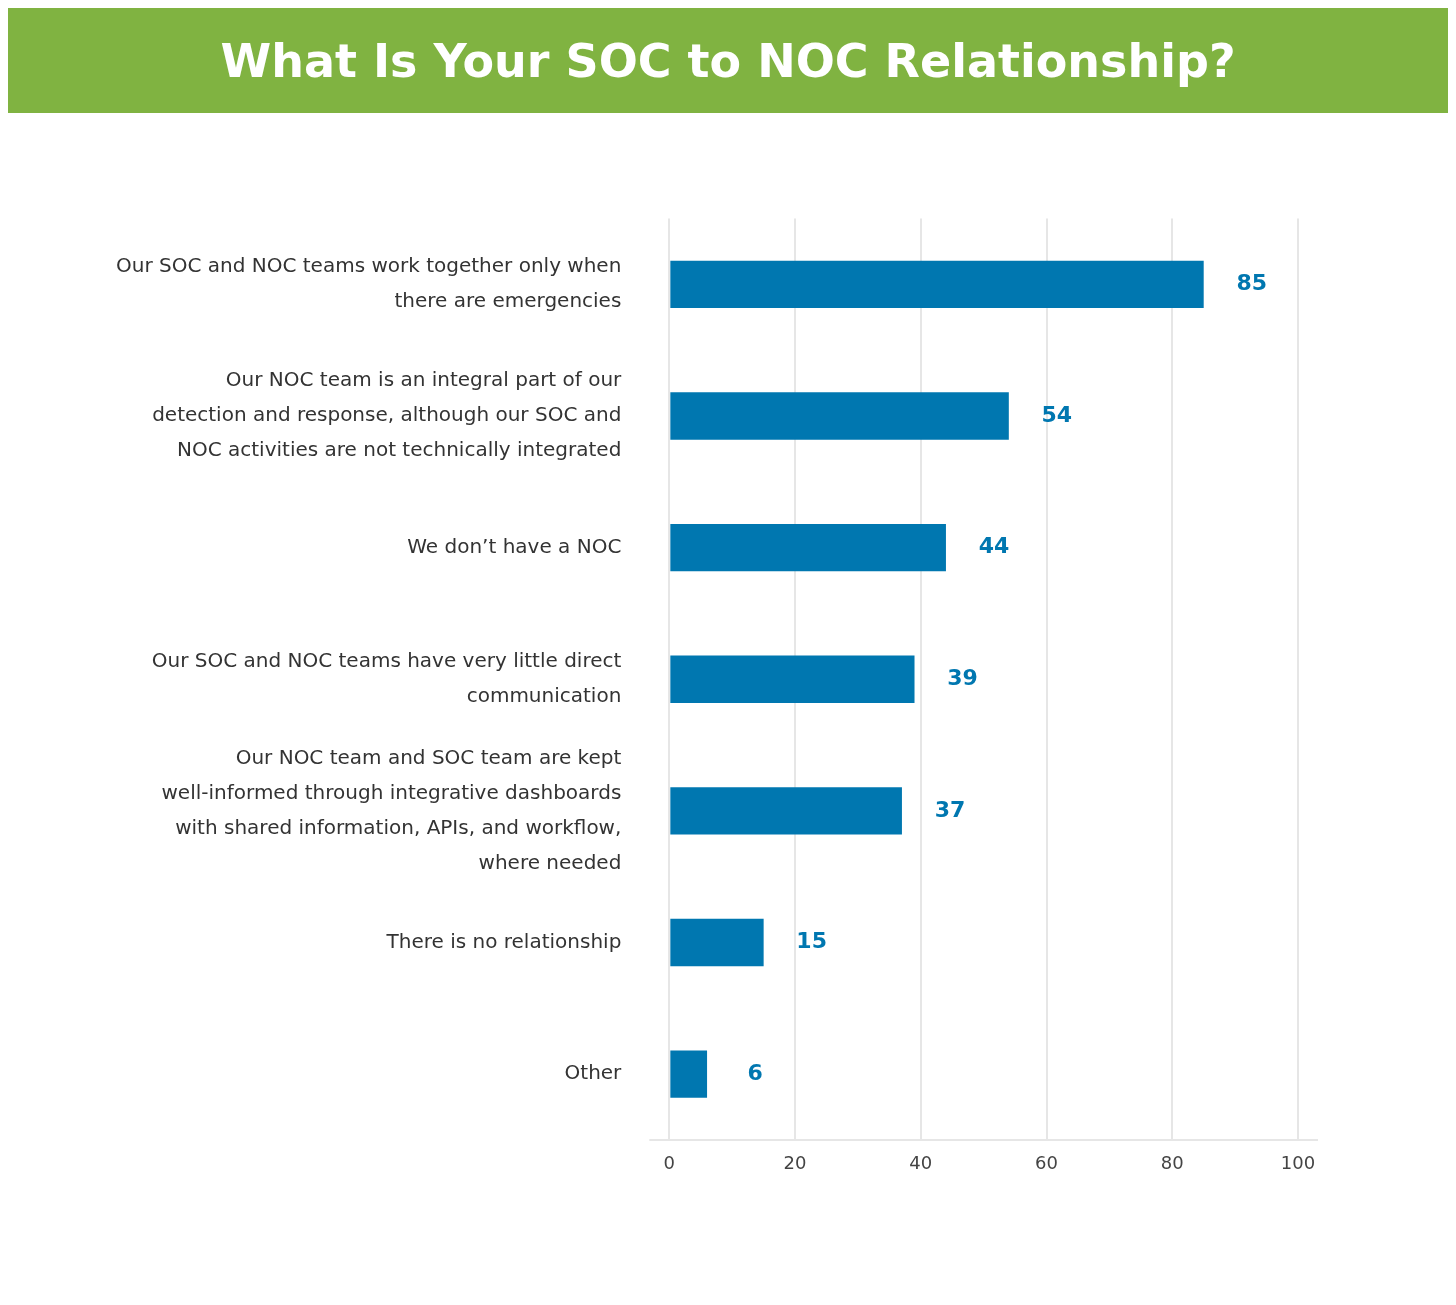 Image resolution: width=1456 pixels, height=1305 pixels. I want to click on x-tick-label: 100, so click(1298, 1163).